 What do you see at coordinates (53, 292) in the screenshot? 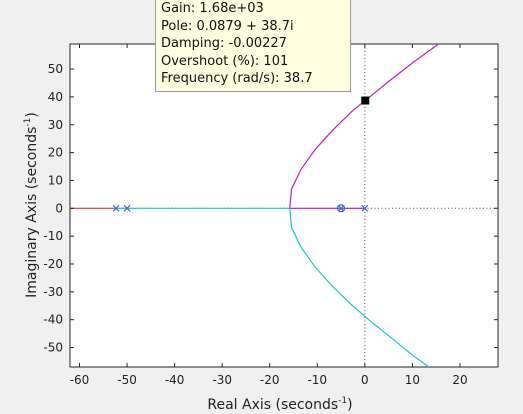
I see `y-tick-label: -30` at bounding box center [53, 292].